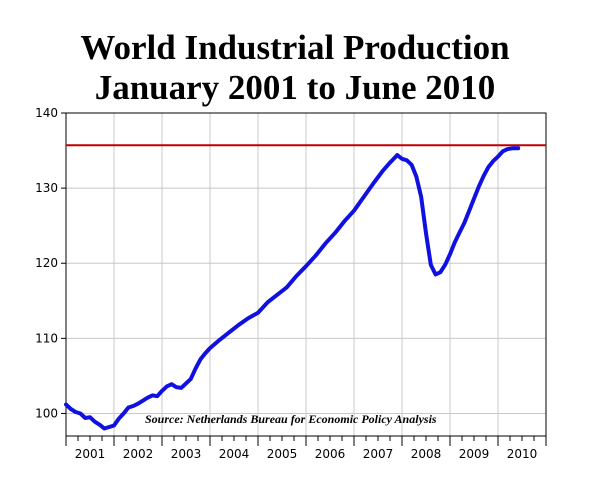  I want to click on chart-title: World Industrial Production, so click(295, 47).